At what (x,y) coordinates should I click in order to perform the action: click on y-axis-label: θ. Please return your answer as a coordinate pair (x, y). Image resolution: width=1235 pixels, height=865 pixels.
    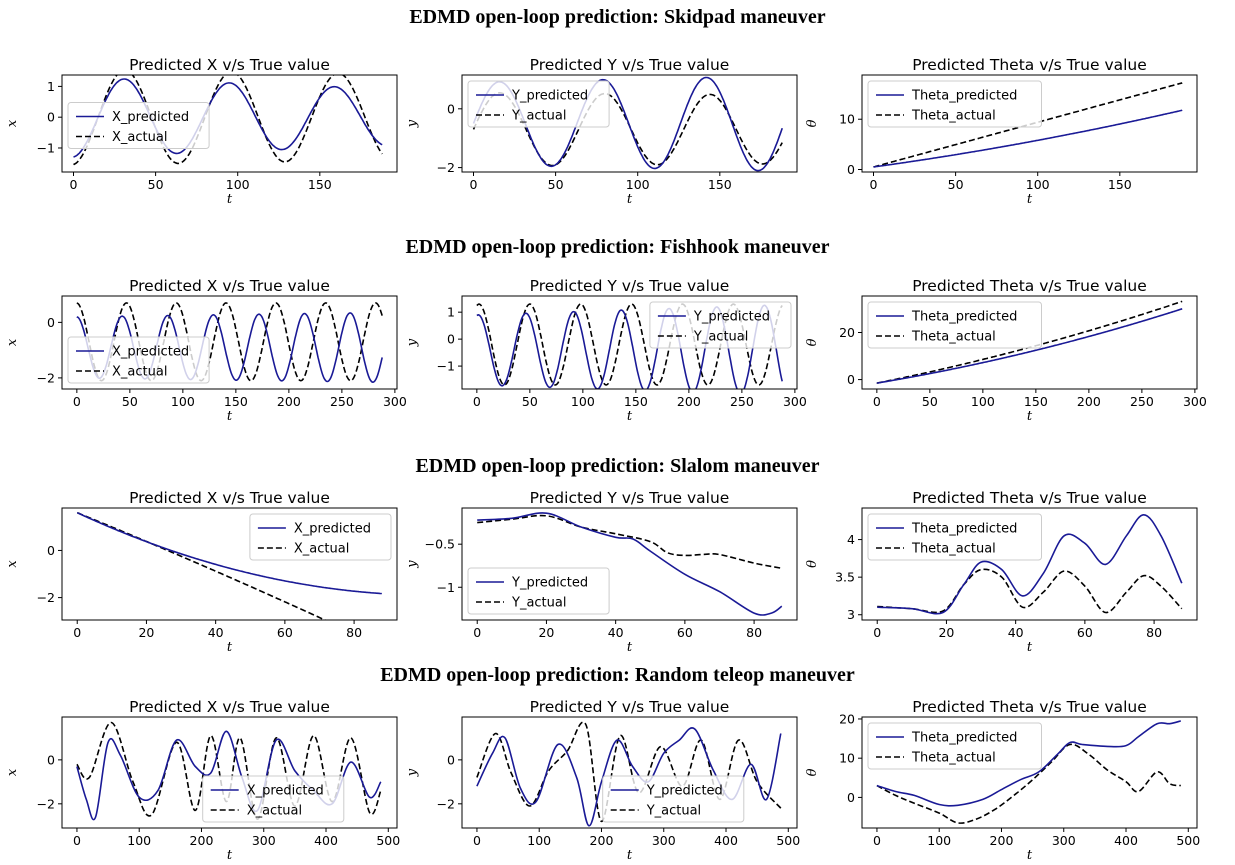
    Looking at the image, I should click on (812, 772).